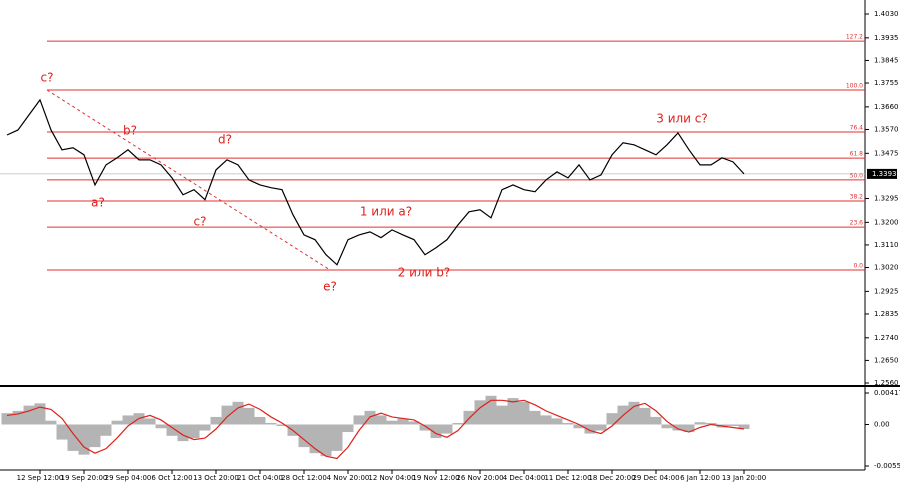  I want to click on y-tick-label: 1.2560, so click(886, 383).